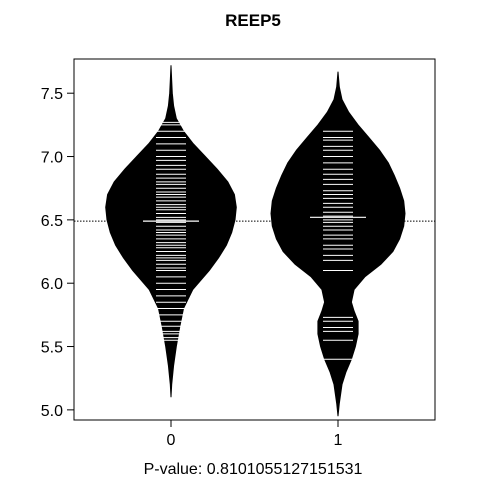 The image size is (480, 480). Describe the element at coordinates (52, 284) in the screenshot. I see `y-tick-label: 6.0` at that location.